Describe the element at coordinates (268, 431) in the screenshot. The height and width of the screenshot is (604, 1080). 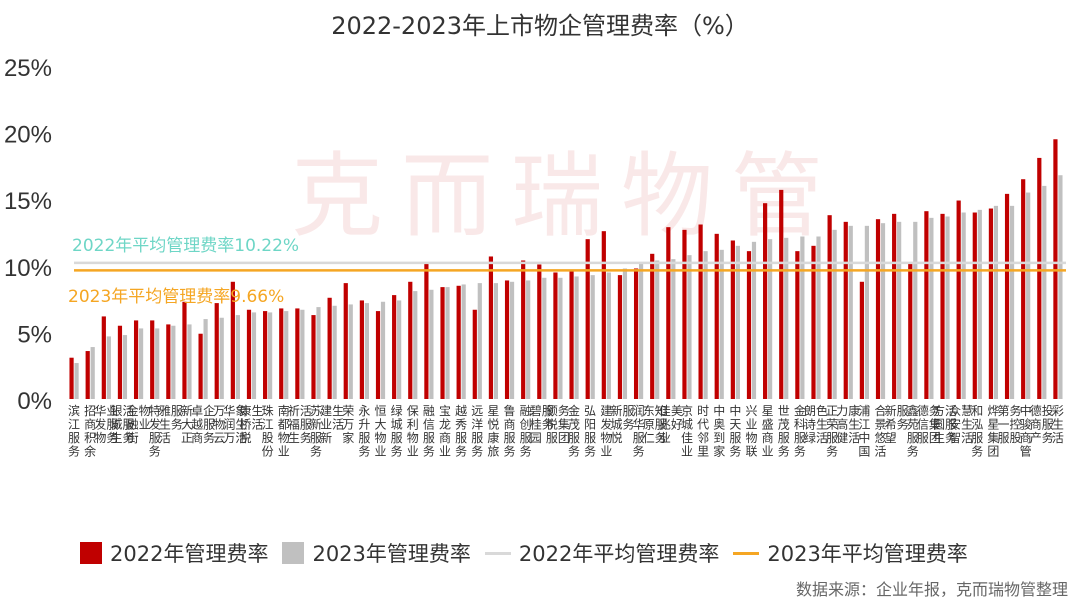
I see `x-tick-label: 珠江股份` at that location.